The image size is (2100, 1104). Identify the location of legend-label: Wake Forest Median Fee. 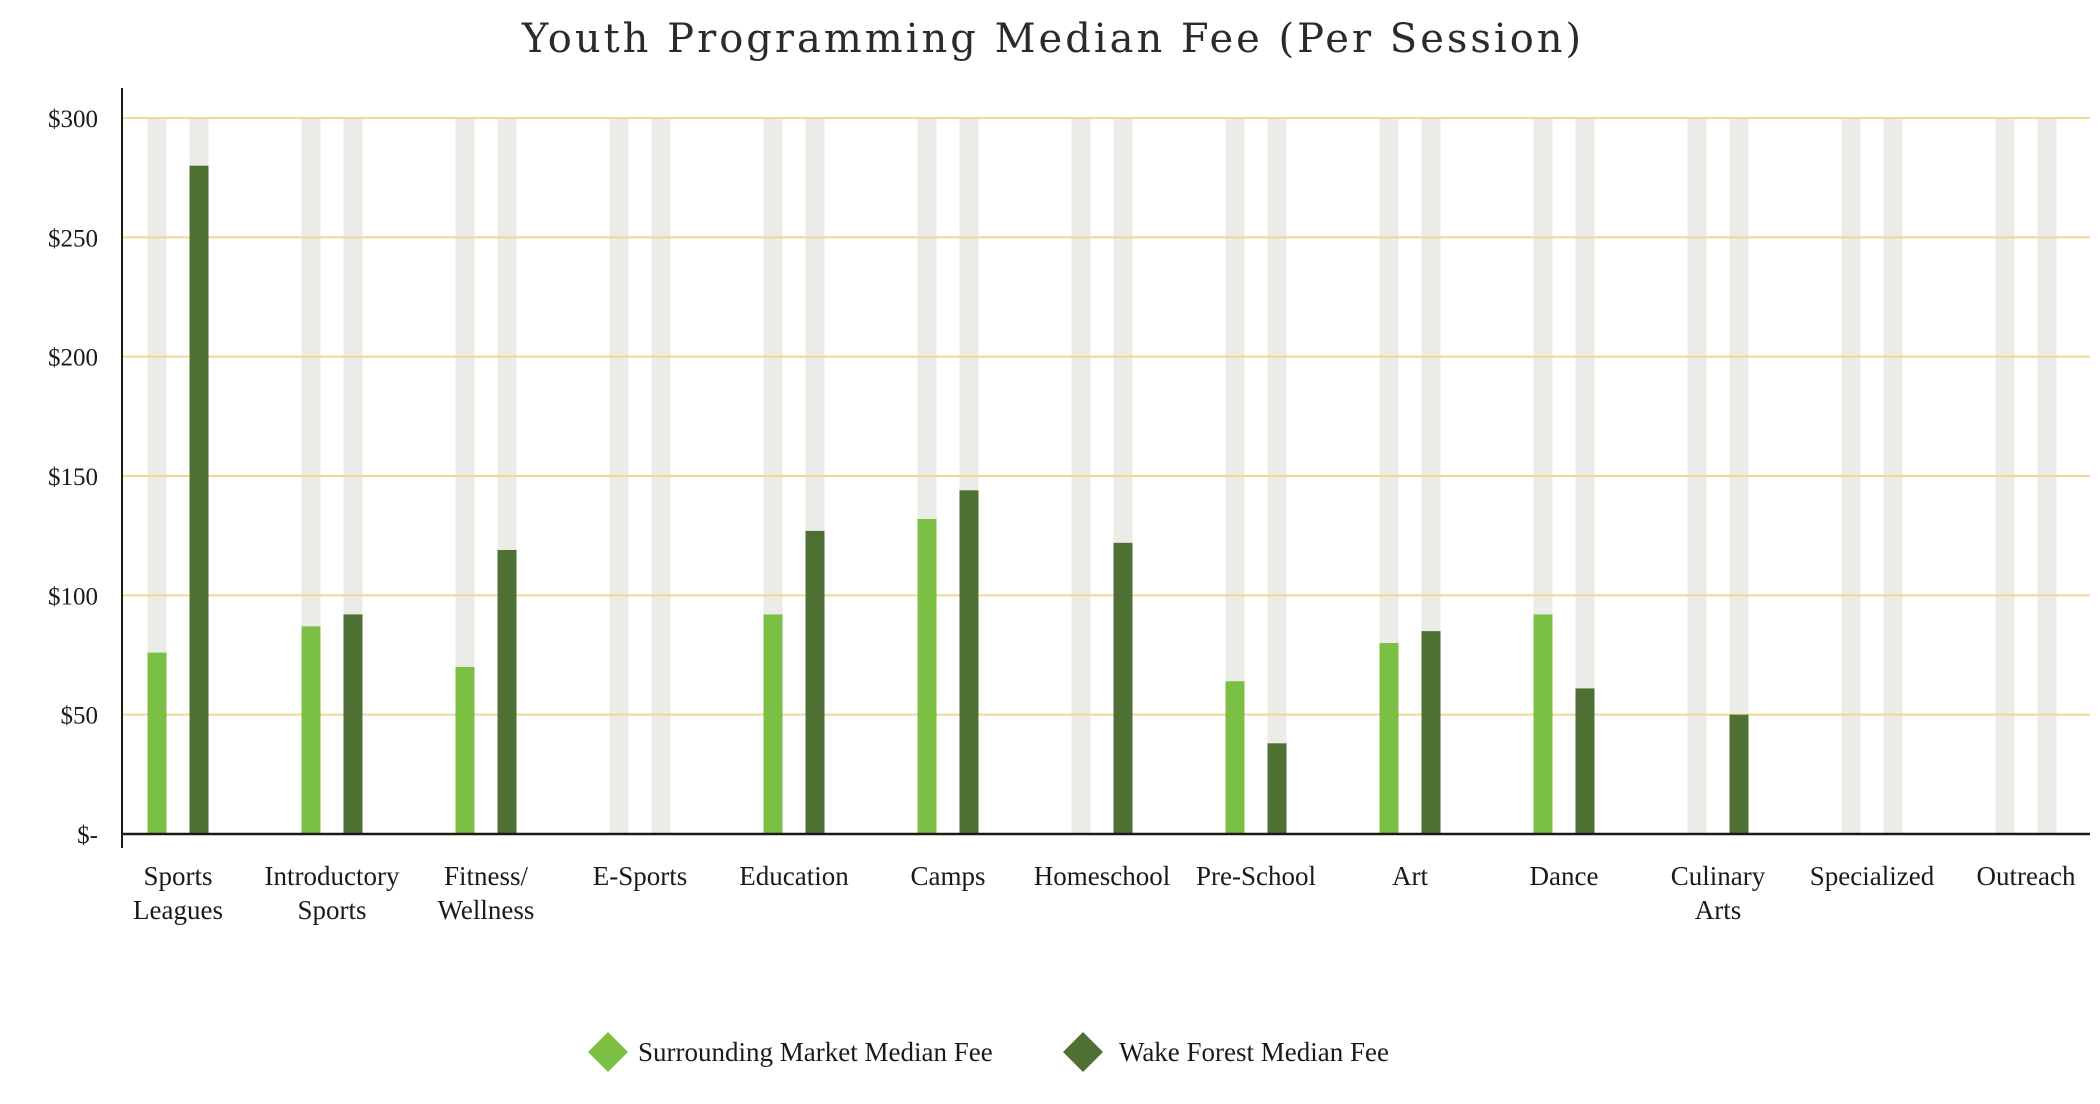
(1254, 1052).